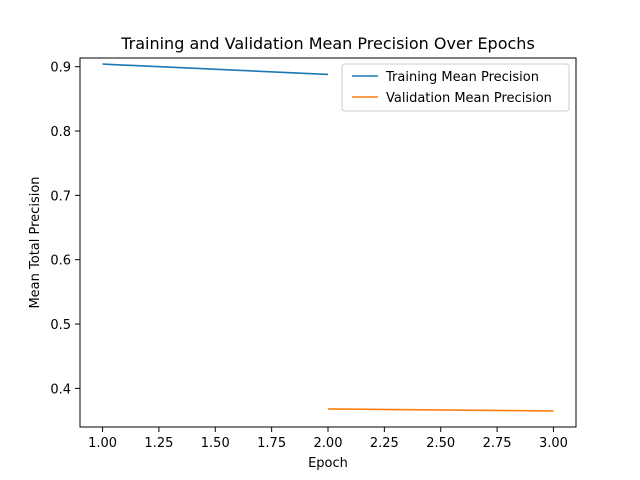 The height and width of the screenshot is (480, 640). Describe the element at coordinates (60, 132) in the screenshot. I see `y-tick-label: 0.8` at that location.